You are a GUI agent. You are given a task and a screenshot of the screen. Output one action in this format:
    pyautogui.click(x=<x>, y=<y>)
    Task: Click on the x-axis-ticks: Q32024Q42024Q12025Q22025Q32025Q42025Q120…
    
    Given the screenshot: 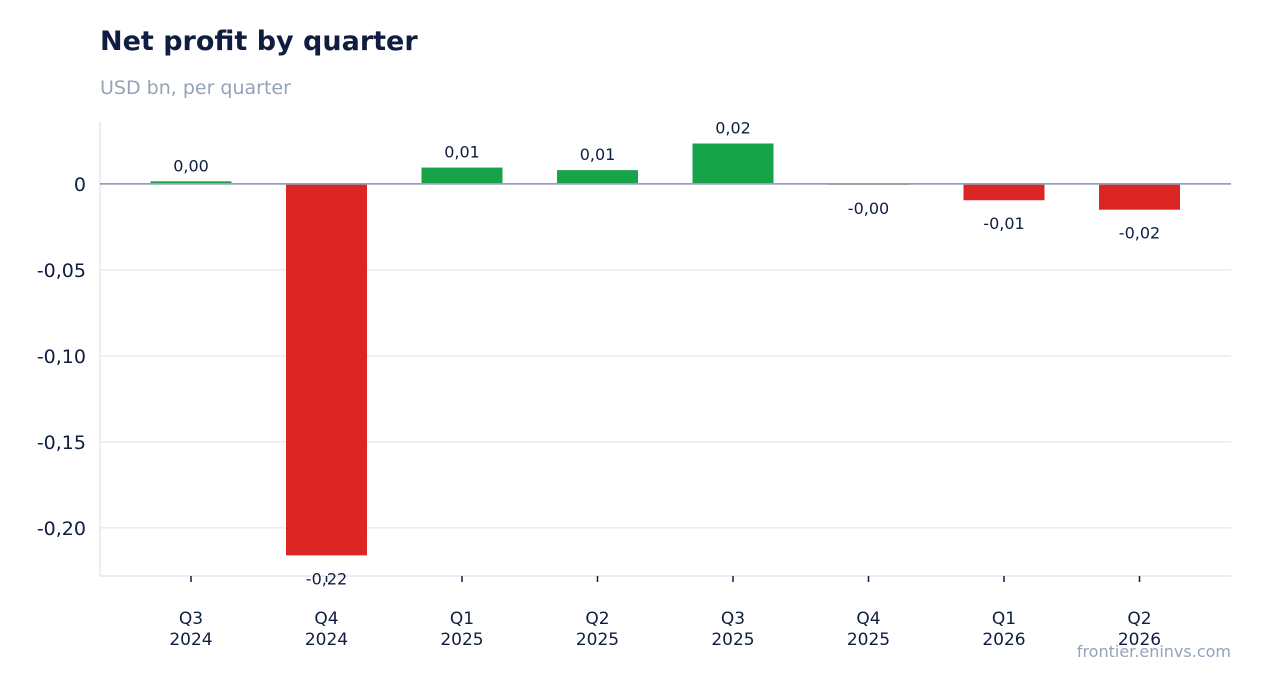 What is the action you would take?
    pyautogui.click(x=665, y=613)
    